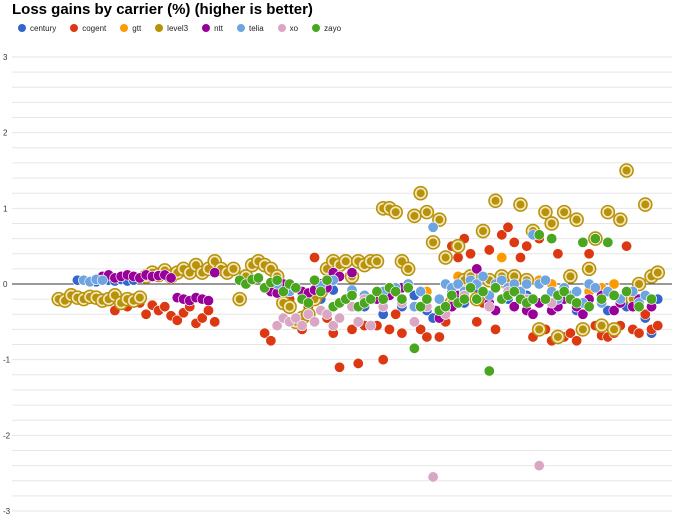 This screenshot has width=675, height=517. I want to click on legend-item-cogent: cogent, so click(88, 28).